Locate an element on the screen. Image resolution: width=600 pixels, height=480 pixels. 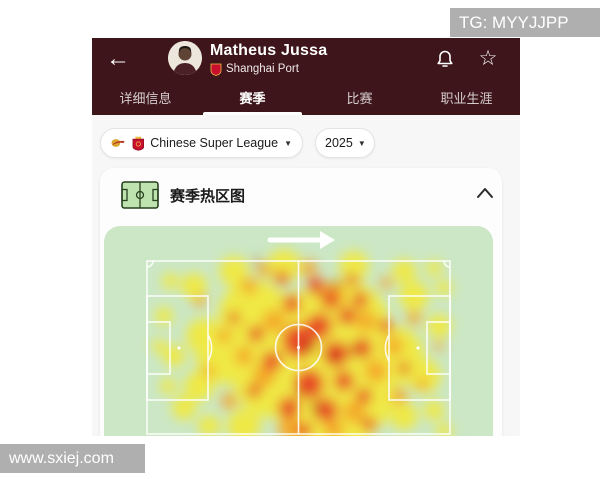
tab-season: 赛季 is located at coordinates (252, 100).